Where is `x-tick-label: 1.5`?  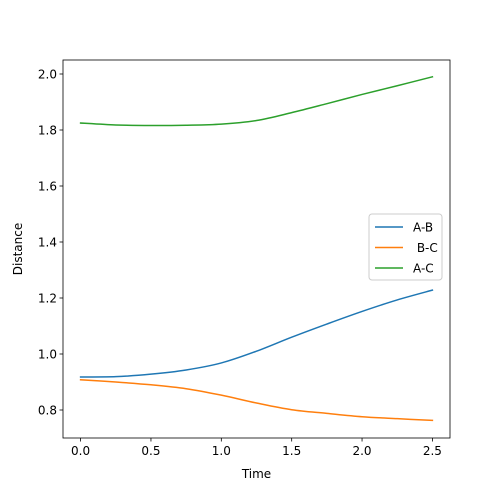
x-tick-label: 1.5 is located at coordinates (291, 451).